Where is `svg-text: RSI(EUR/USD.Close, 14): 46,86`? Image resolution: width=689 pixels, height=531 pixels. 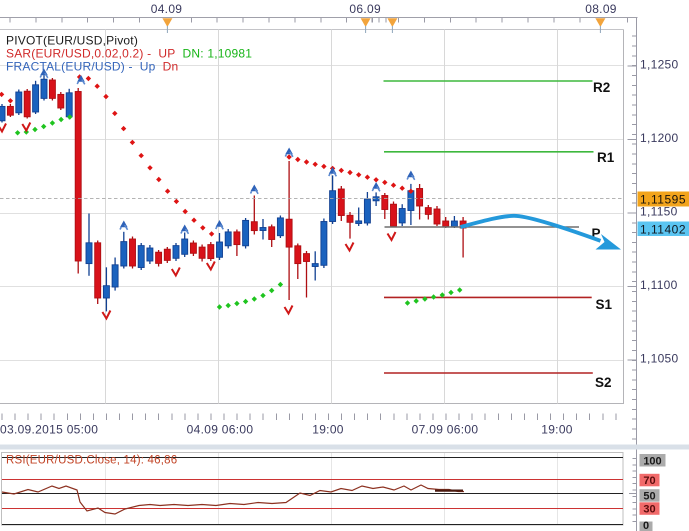 svg-text: RSI(EUR/USD.Close, 14): 46,86 is located at coordinates (91, 461).